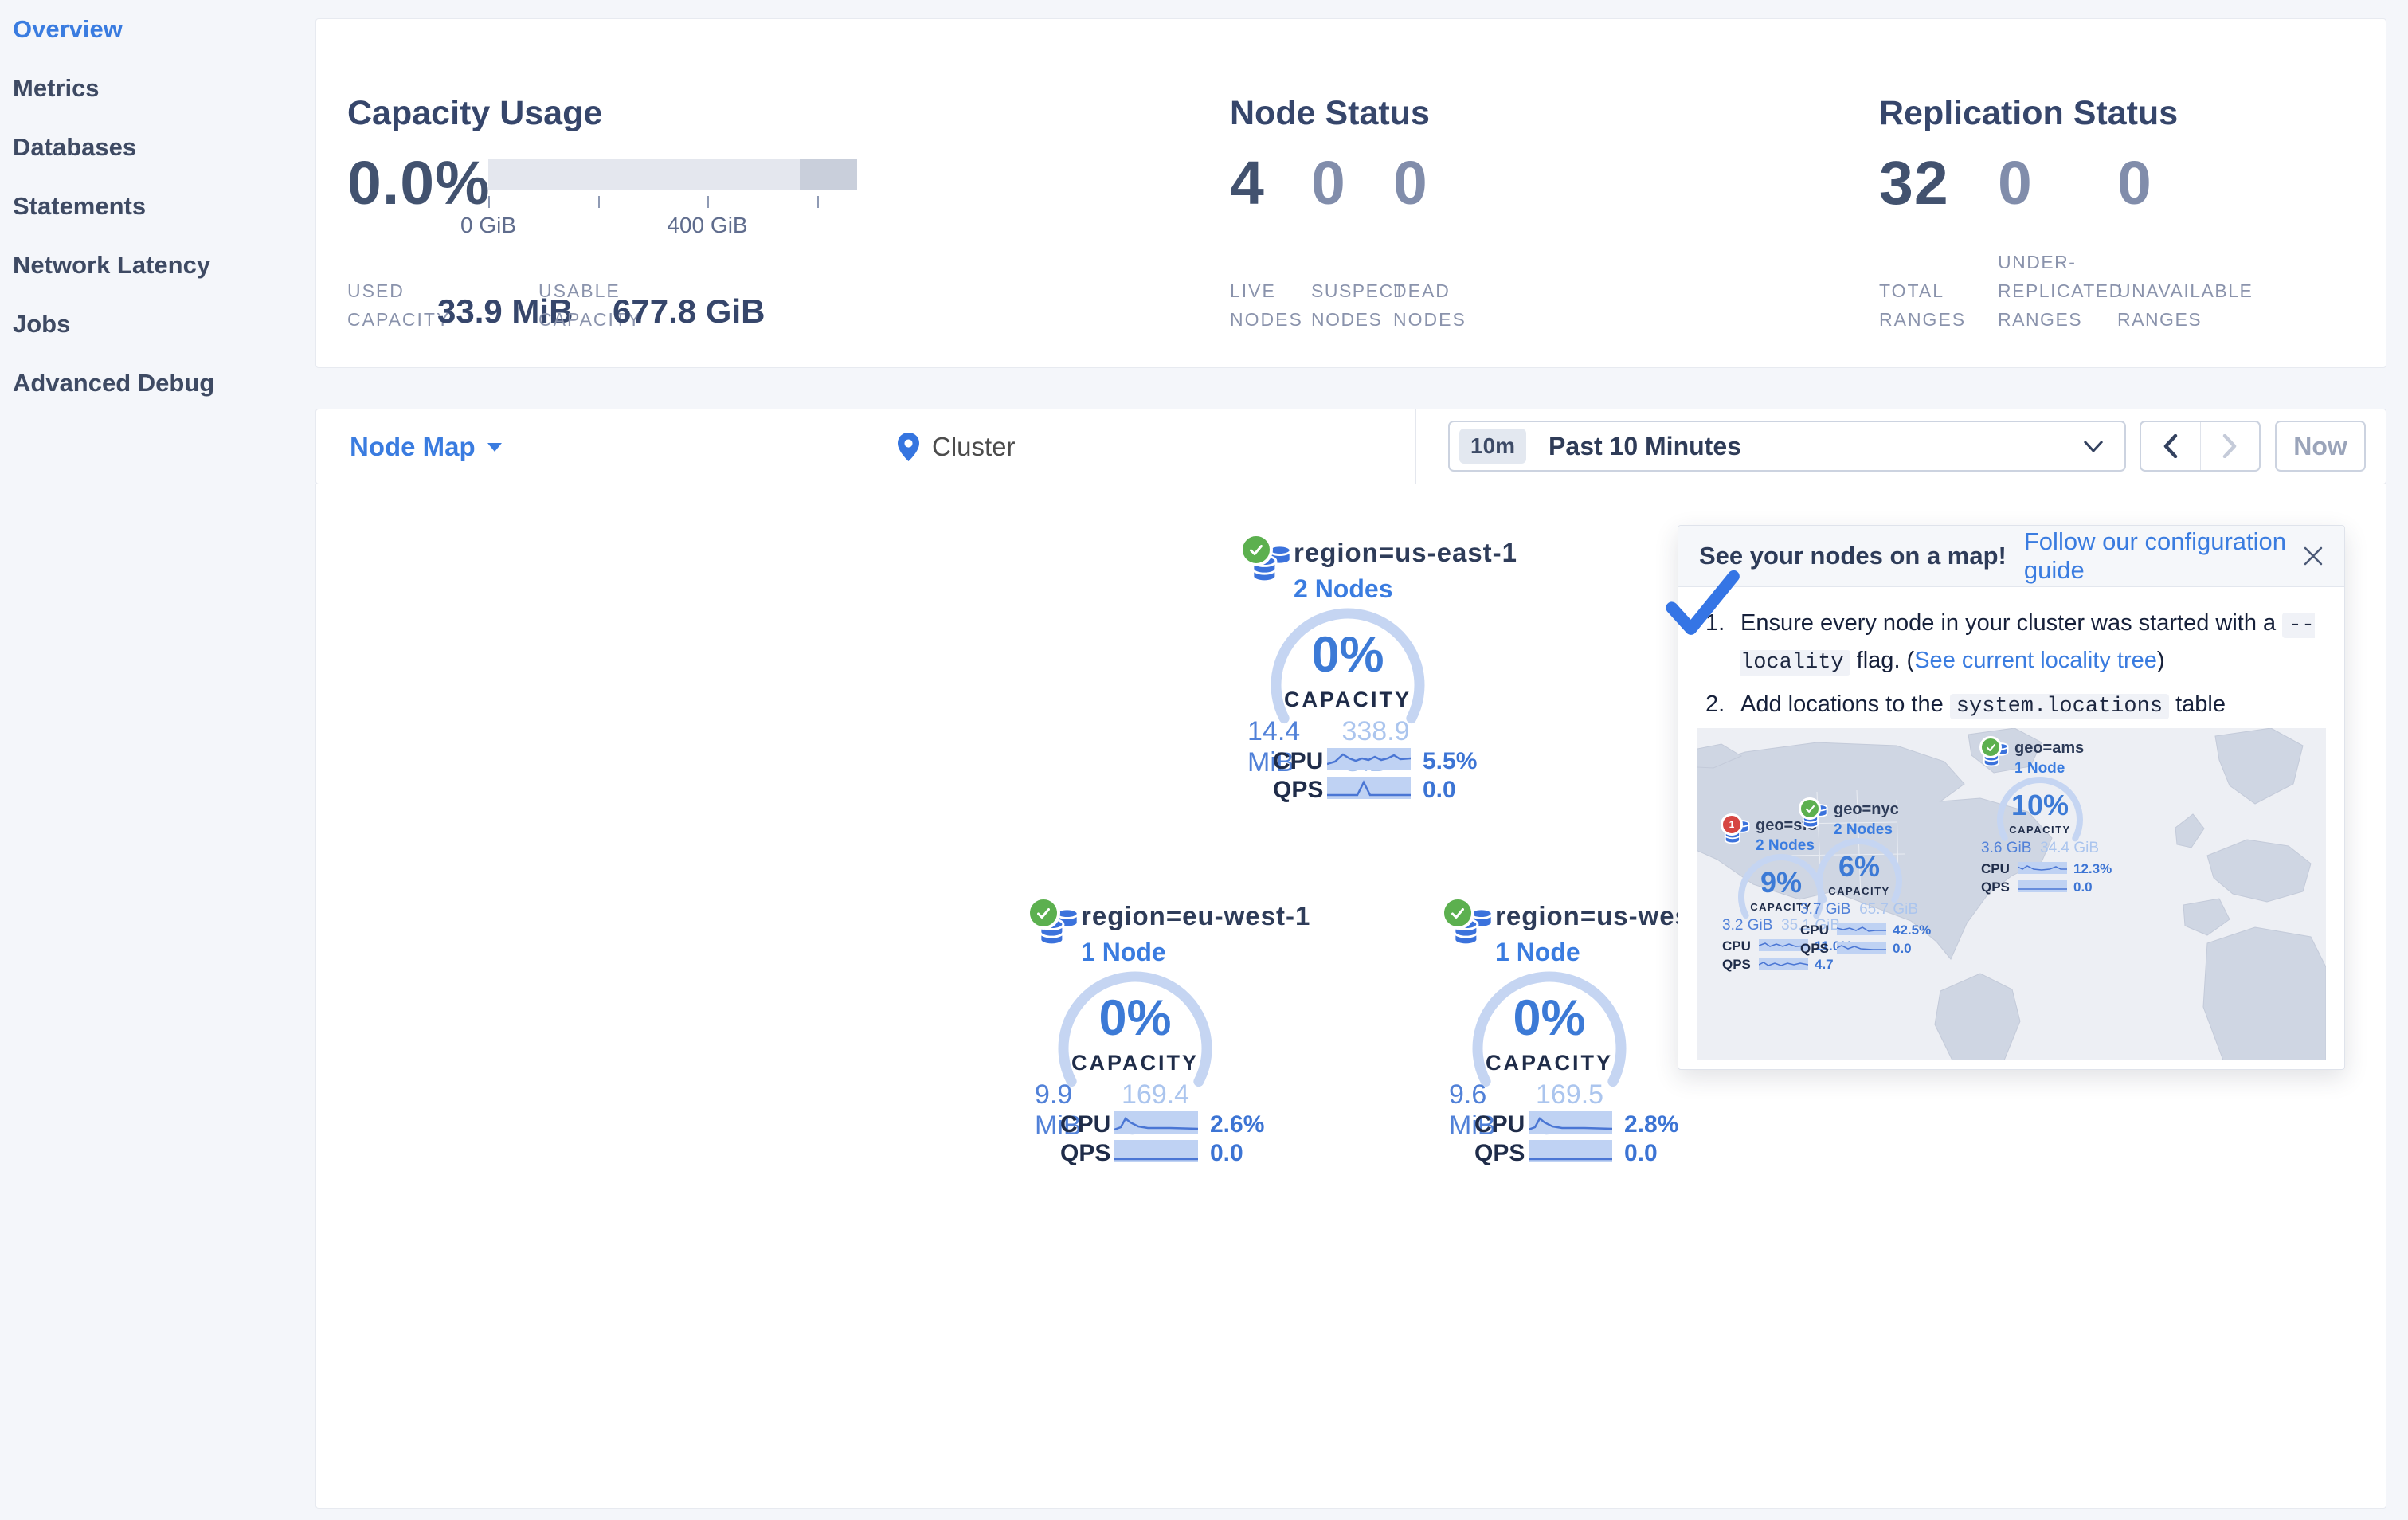  Describe the element at coordinates (1645, 445) in the screenshot. I see `time-range-value: Past 10 Minutes` at that location.